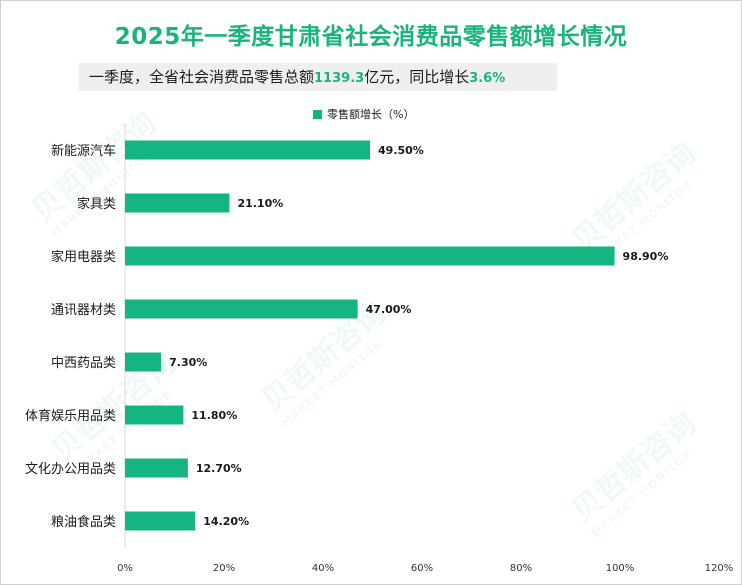 The width and height of the screenshot is (742, 585). What do you see at coordinates (226, 521) in the screenshot?
I see `data-label: 14.20%` at bounding box center [226, 521].